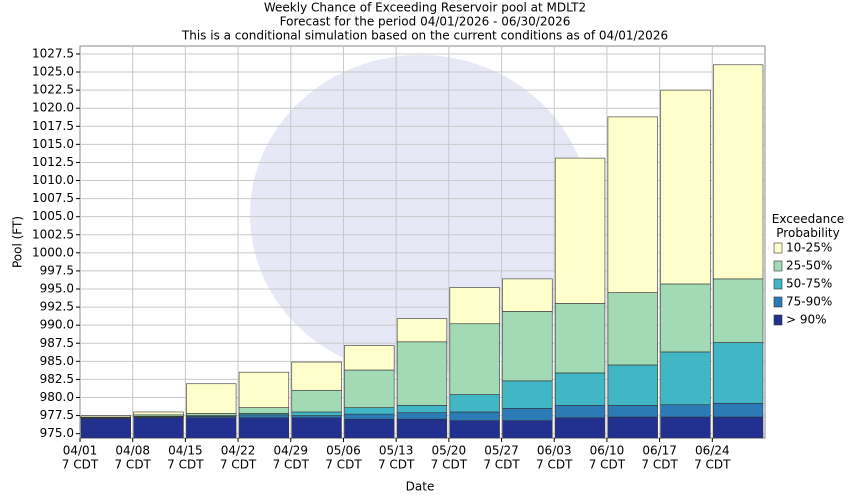 This screenshot has height=500, width=850. Describe the element at coordinates (57, 433) in the screenshot. I see `y-tick-label: 975.0` at that location.